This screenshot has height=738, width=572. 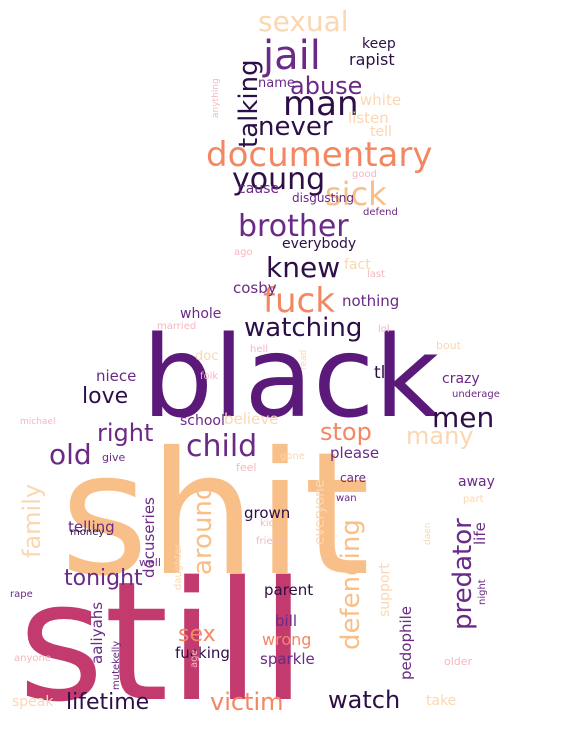 I want to click on word-abuse: abuse, so click(x=326, y=86).